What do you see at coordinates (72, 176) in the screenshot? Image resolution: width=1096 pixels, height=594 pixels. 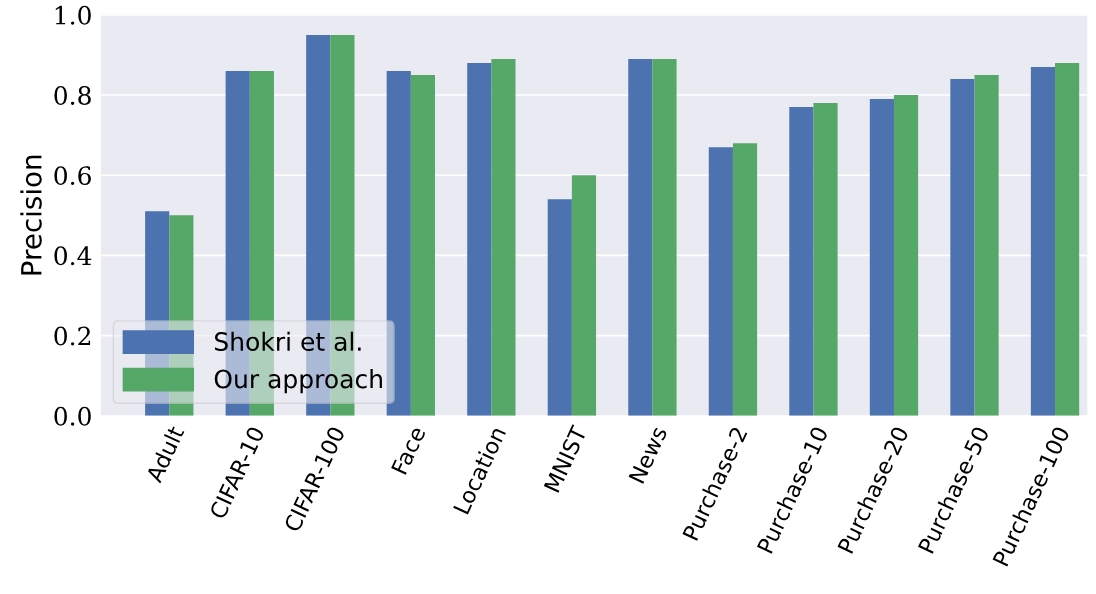 I see `y-tick-label: 0.6` at bounding box center [72, 176].